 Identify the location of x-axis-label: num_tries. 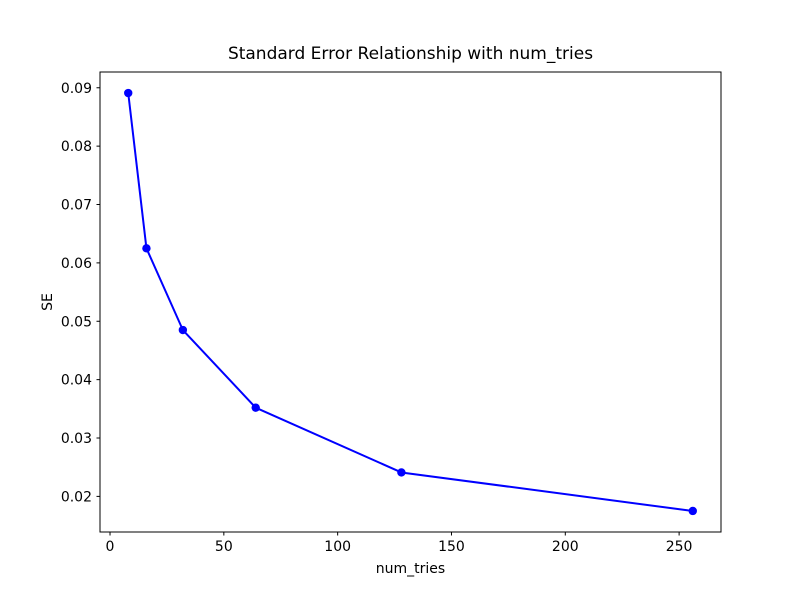
(410, 569).